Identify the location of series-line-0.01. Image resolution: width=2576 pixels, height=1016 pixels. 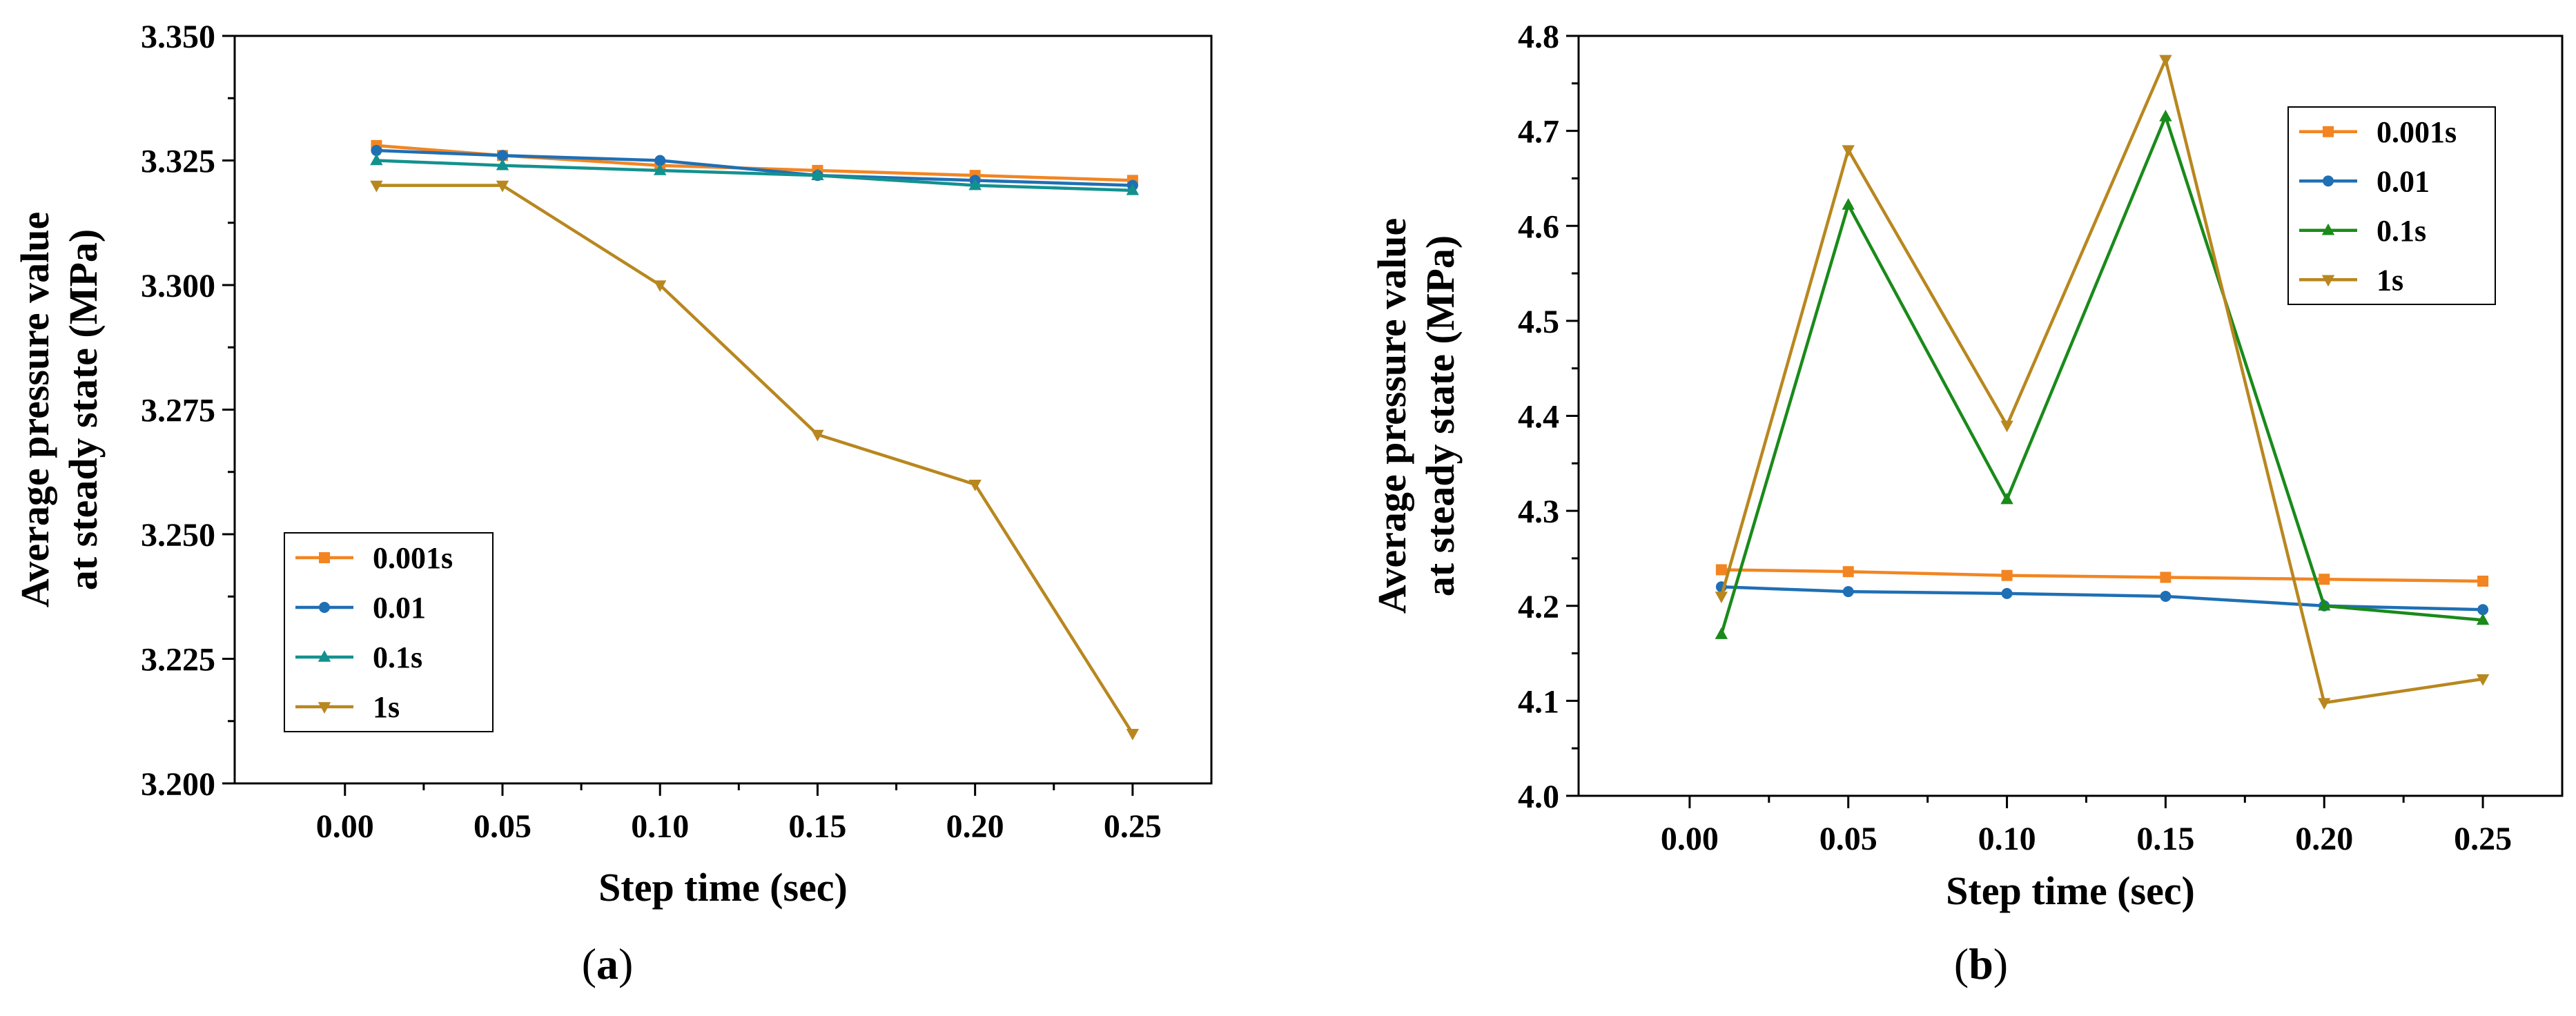
(754, 167).